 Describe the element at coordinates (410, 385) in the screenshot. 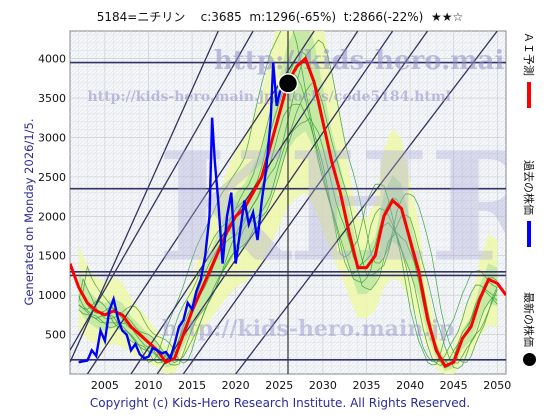

I see `x-tick-label: 2040` at that location.